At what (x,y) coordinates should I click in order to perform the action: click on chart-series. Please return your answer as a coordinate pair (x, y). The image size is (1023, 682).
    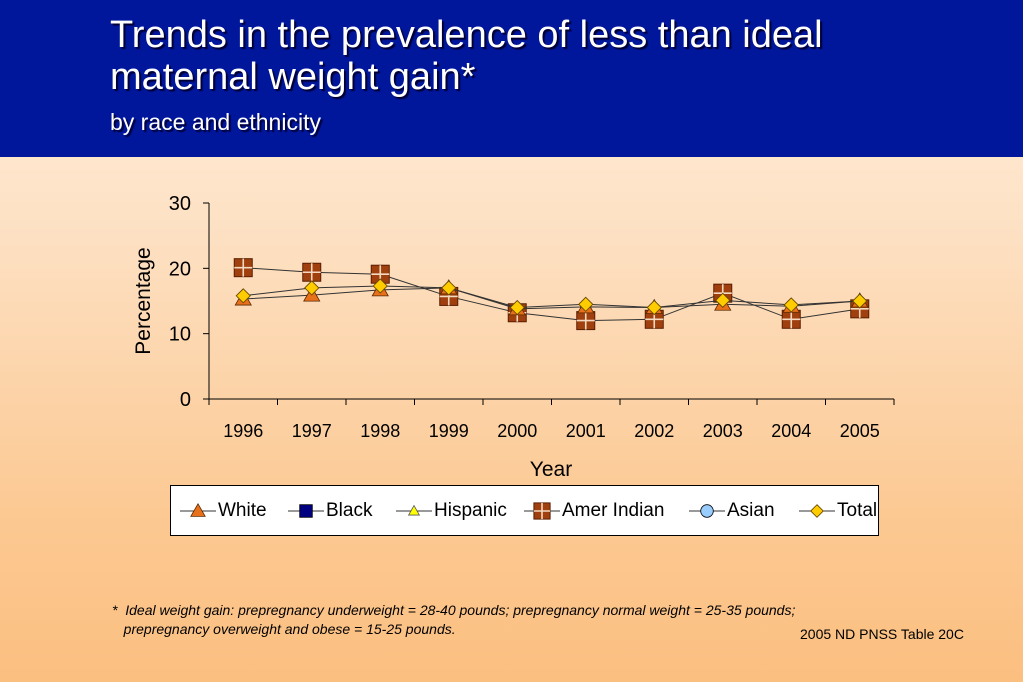
    Looking at the image, I should click on (551, 294).